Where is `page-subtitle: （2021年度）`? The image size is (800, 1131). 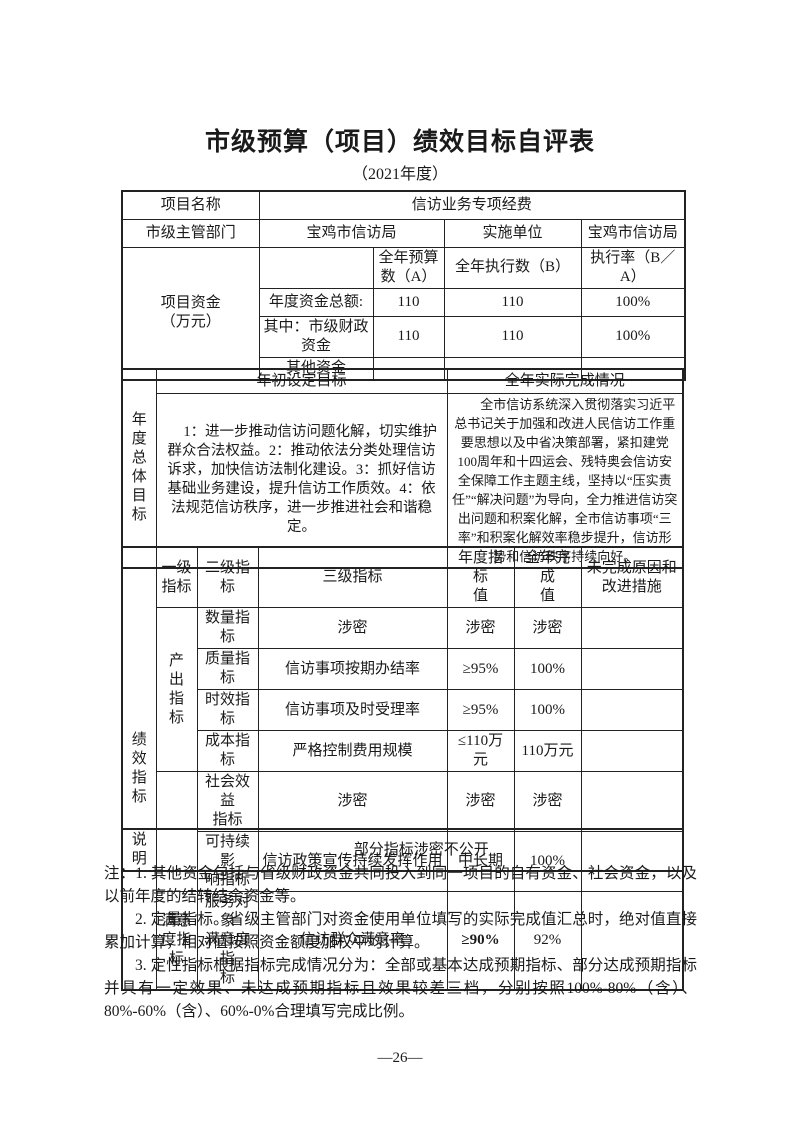
page-subtitle: （2021年度） is located at coordinates (399, 174).